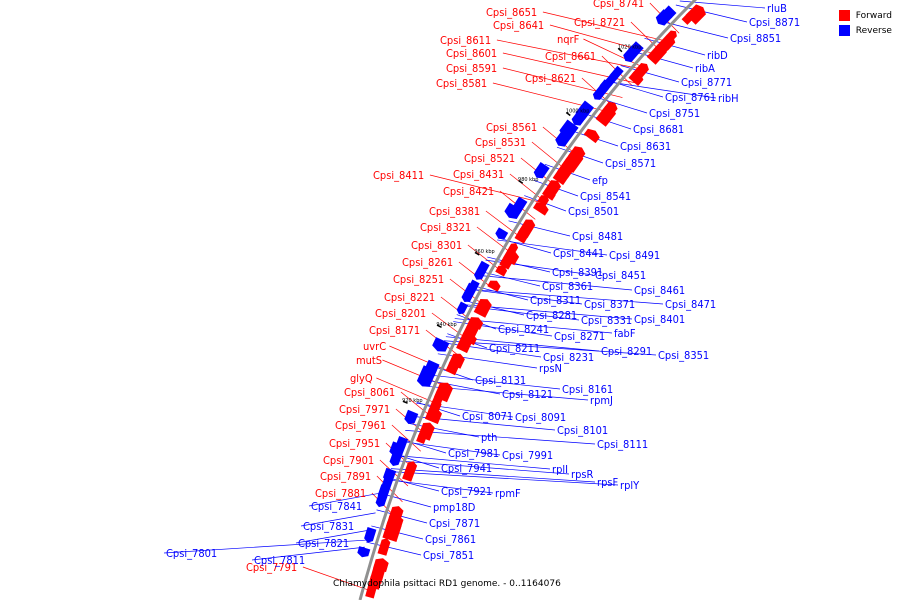 This screenshot has width=900, height=600. What do you see at coordinates (630, 485) in the screenshot?
I see `reverse-gene-label: rplY` at bounding box center [630, 485].